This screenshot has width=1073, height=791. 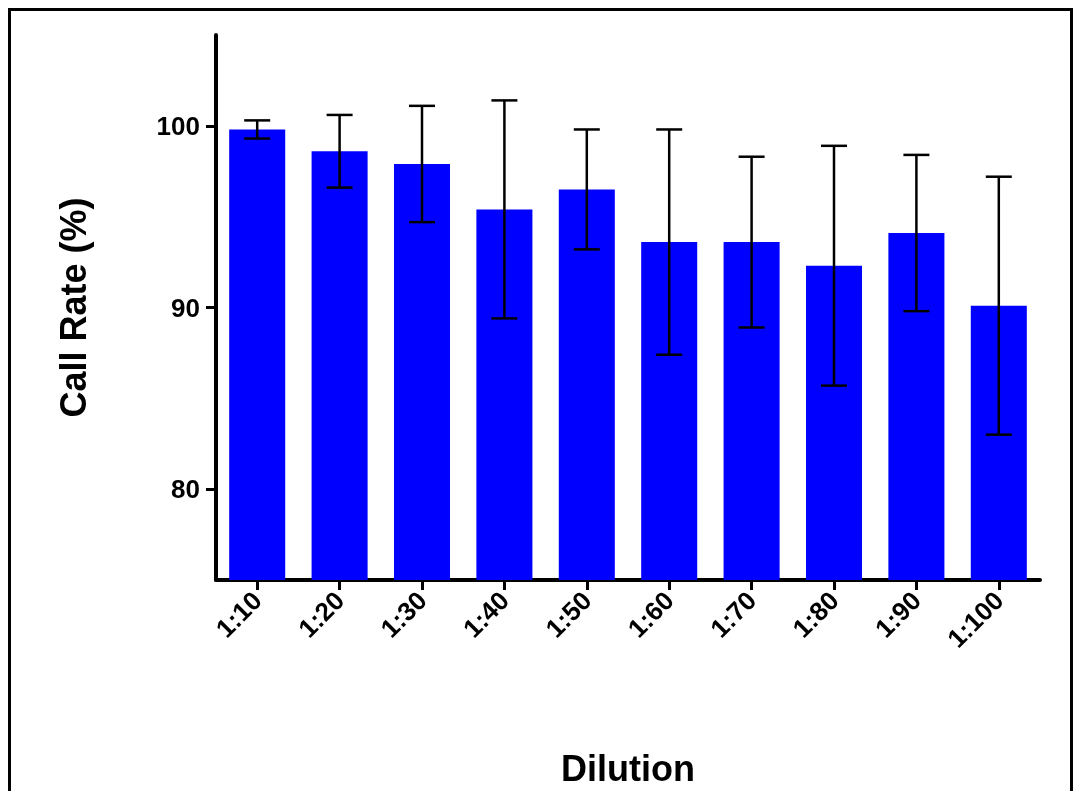 I want to click on y-tick-label: 80, so click(x=185, y=489).